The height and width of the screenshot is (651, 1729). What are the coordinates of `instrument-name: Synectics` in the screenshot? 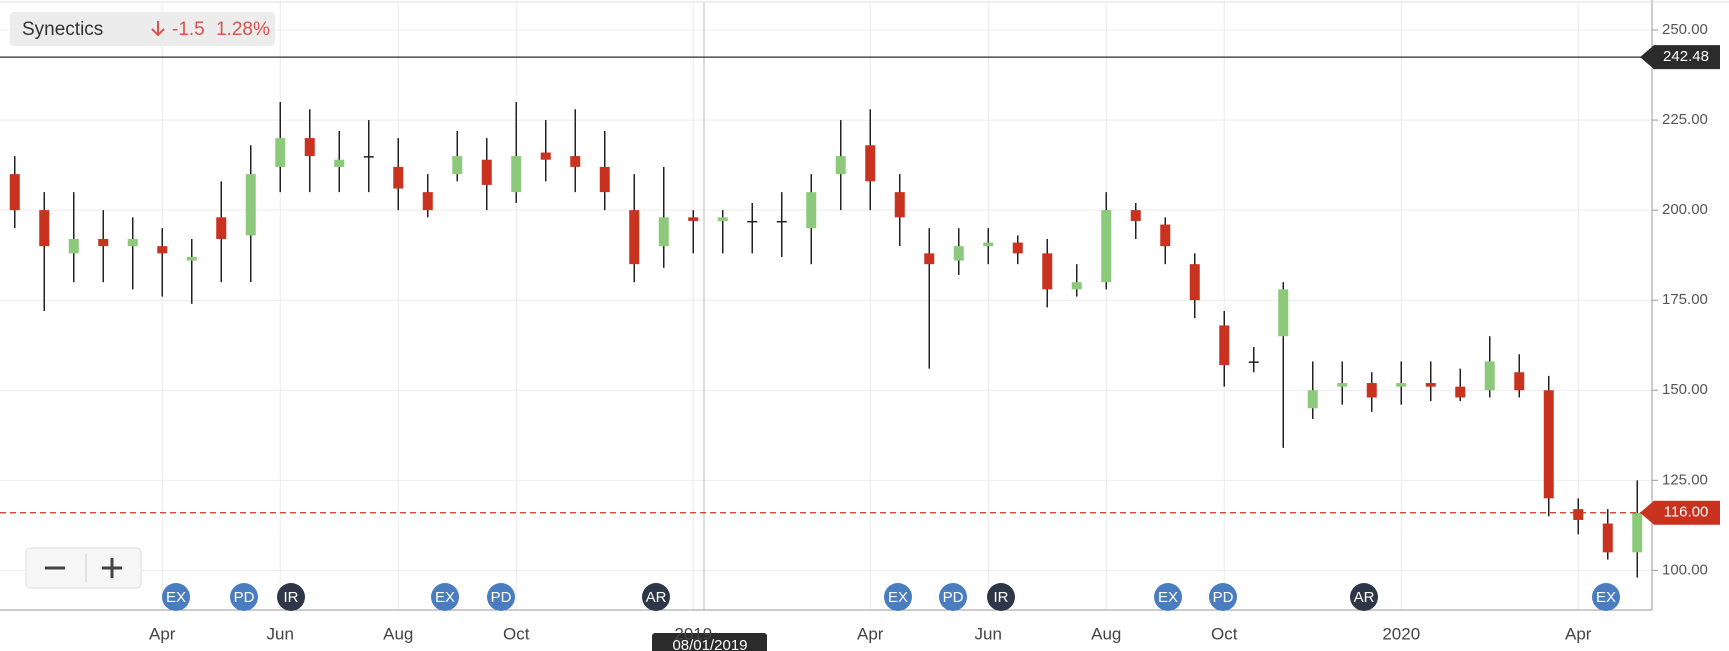 It's located at (62, 29).